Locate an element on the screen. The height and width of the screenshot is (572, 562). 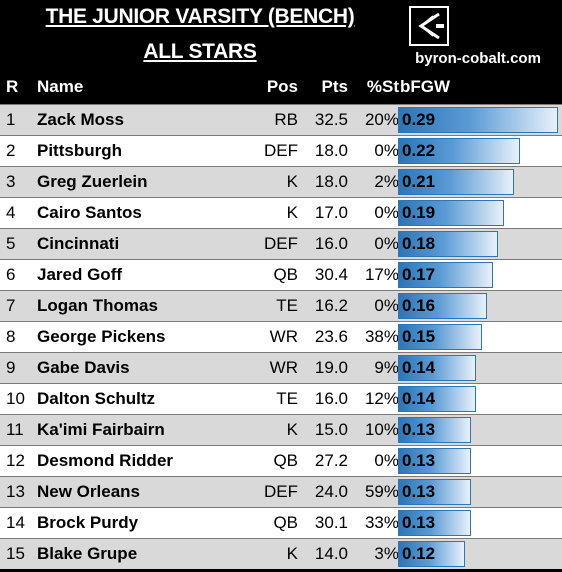
table-row: 6 Jared Goff QB 30.4 17% 0.17 is located at coordinates (281, 274).